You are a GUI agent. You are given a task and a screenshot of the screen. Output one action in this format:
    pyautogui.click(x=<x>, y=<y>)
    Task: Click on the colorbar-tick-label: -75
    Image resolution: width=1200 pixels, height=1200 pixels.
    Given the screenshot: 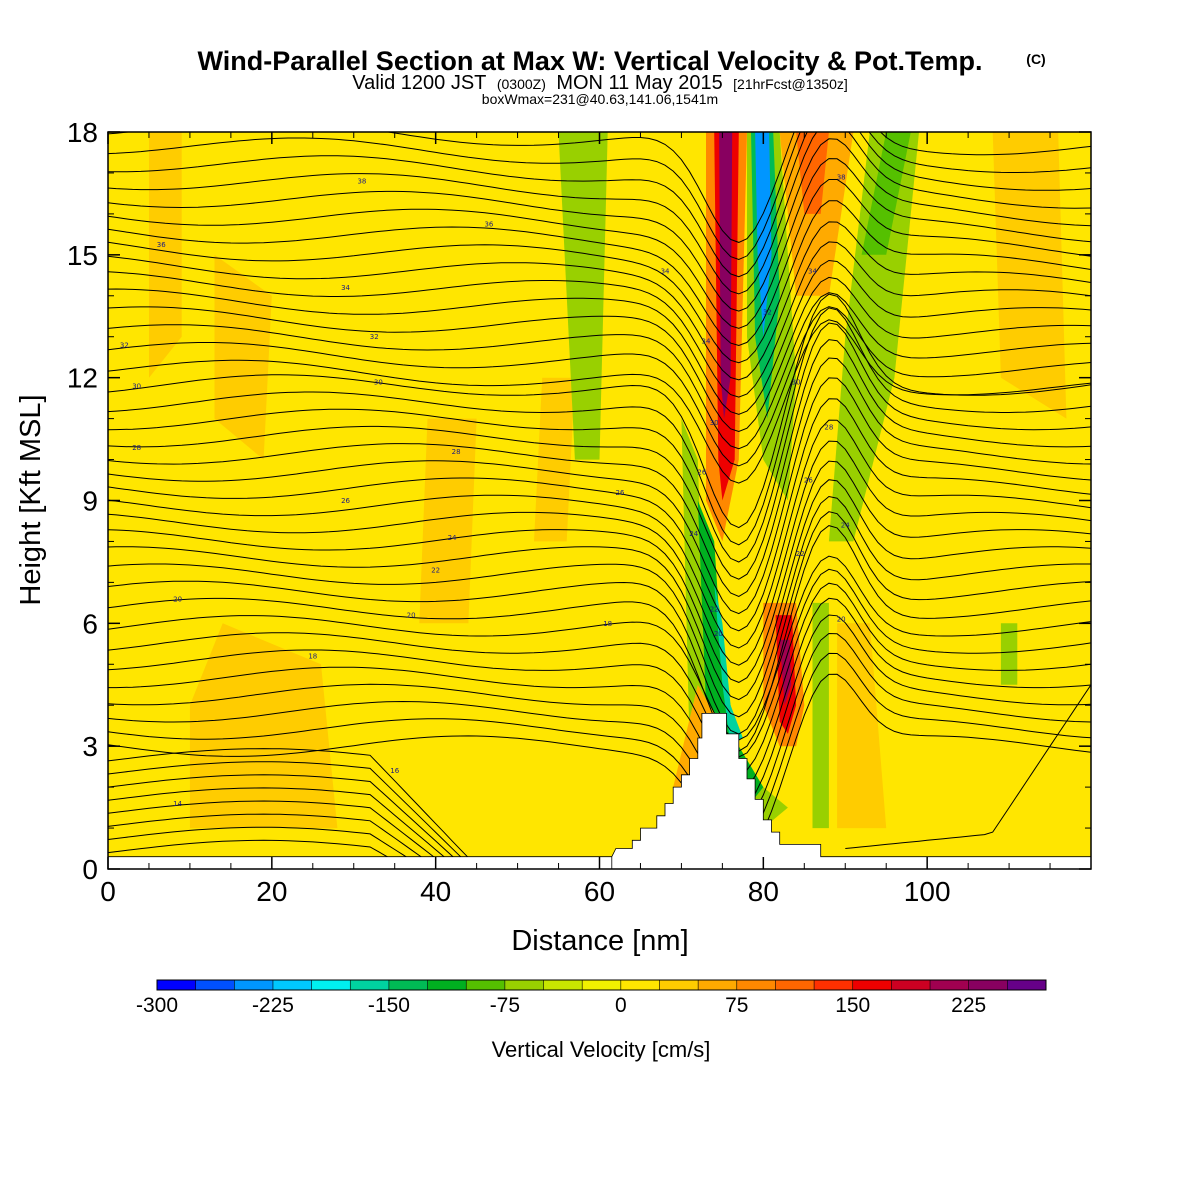 What is the action you would take?
    pyautogui.click(x=505, y=1005)
    